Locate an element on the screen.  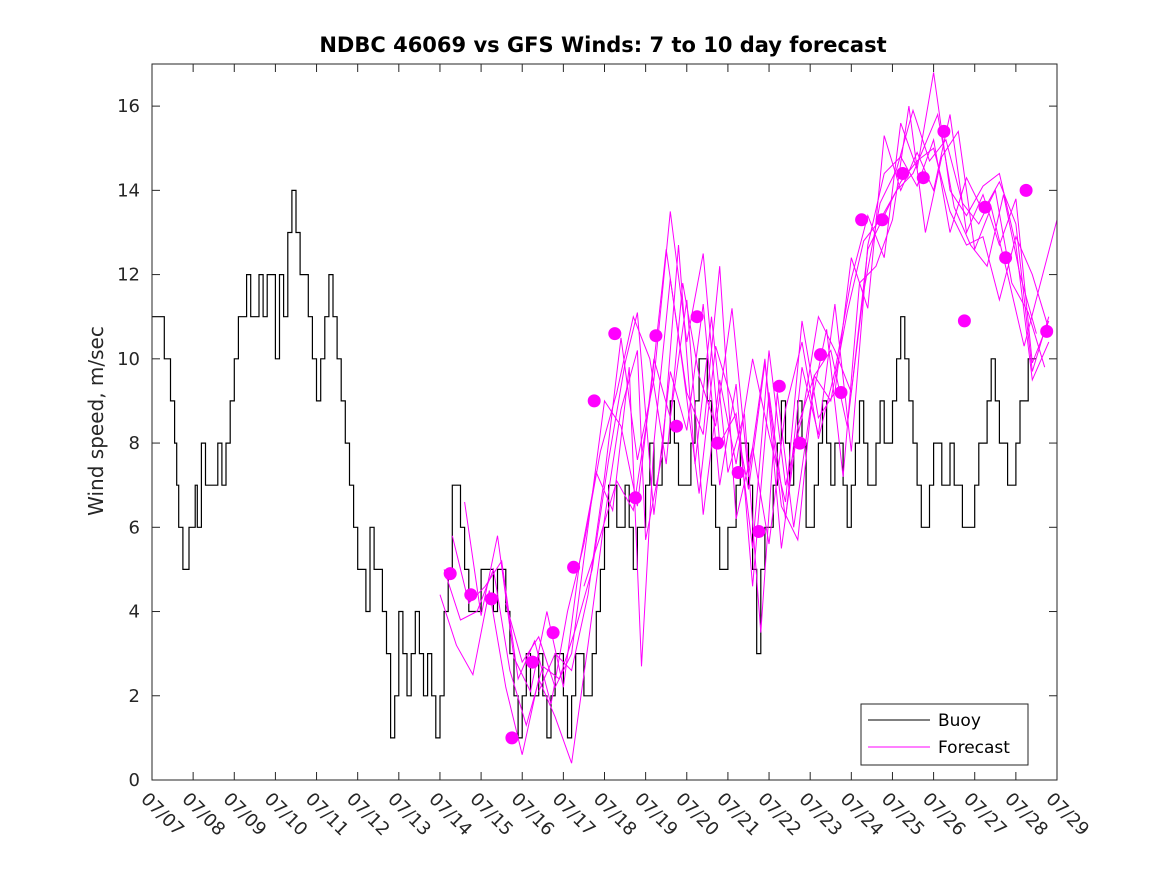
y-tick-label: 4 is located at coordinates (134, 612).